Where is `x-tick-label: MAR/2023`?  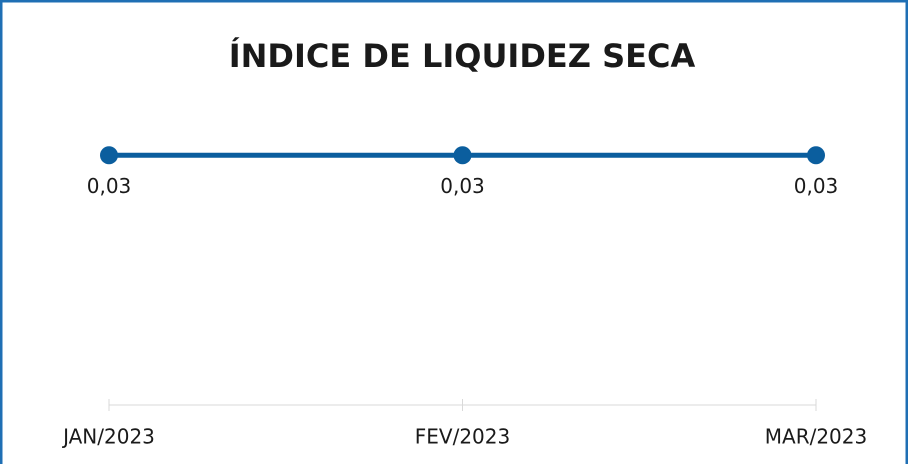 x-tick-label: MAR/2023 is located at coordinates (816, 437).